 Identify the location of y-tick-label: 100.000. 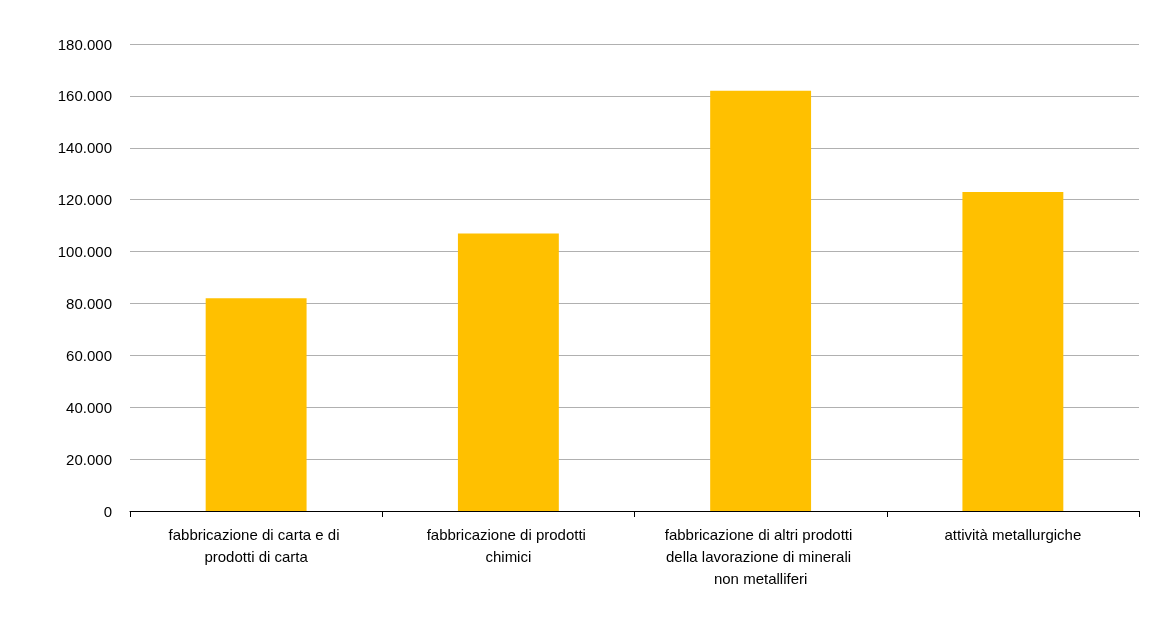
(84, 252).